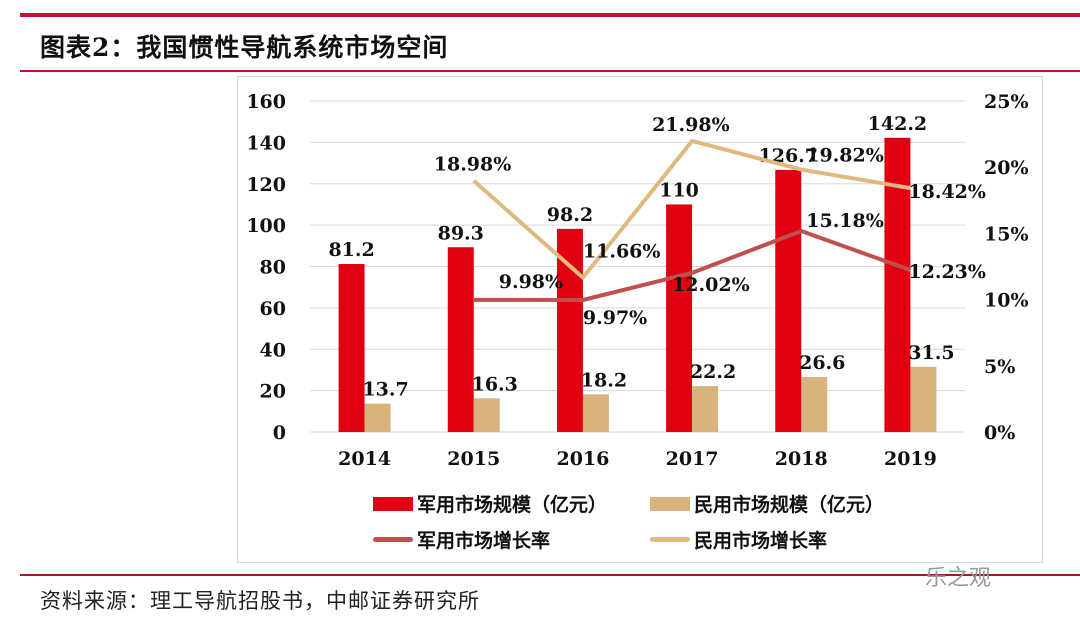 This screenshot has height=620, width=1080. I want to click on bar-label-civil: 22.2, so click(713, 372).